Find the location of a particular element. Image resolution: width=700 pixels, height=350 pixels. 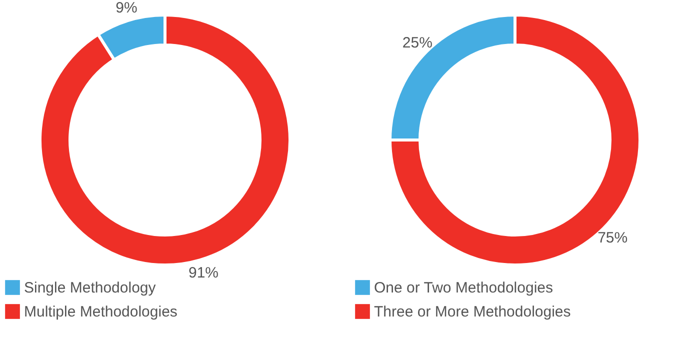

data-label: 75% is located at coordinates (613, 238).